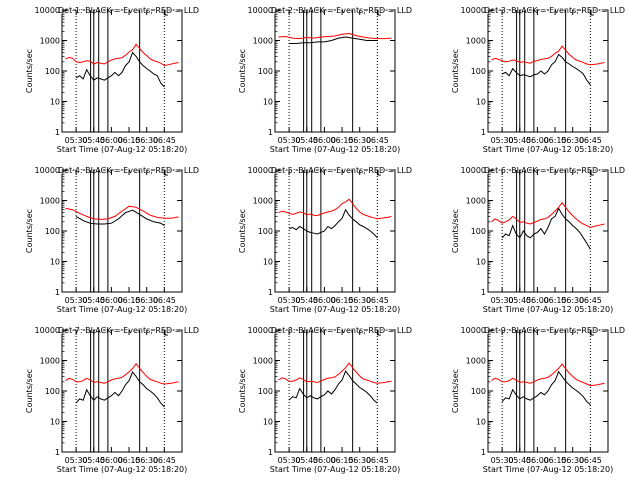  I want to click on chart-title: Det 2: BLACK = Events, RED = LLD, so click(341, 10).